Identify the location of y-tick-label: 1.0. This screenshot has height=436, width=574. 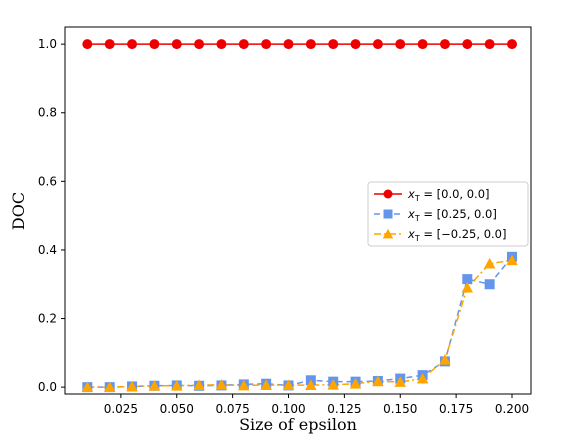
(47, 44).